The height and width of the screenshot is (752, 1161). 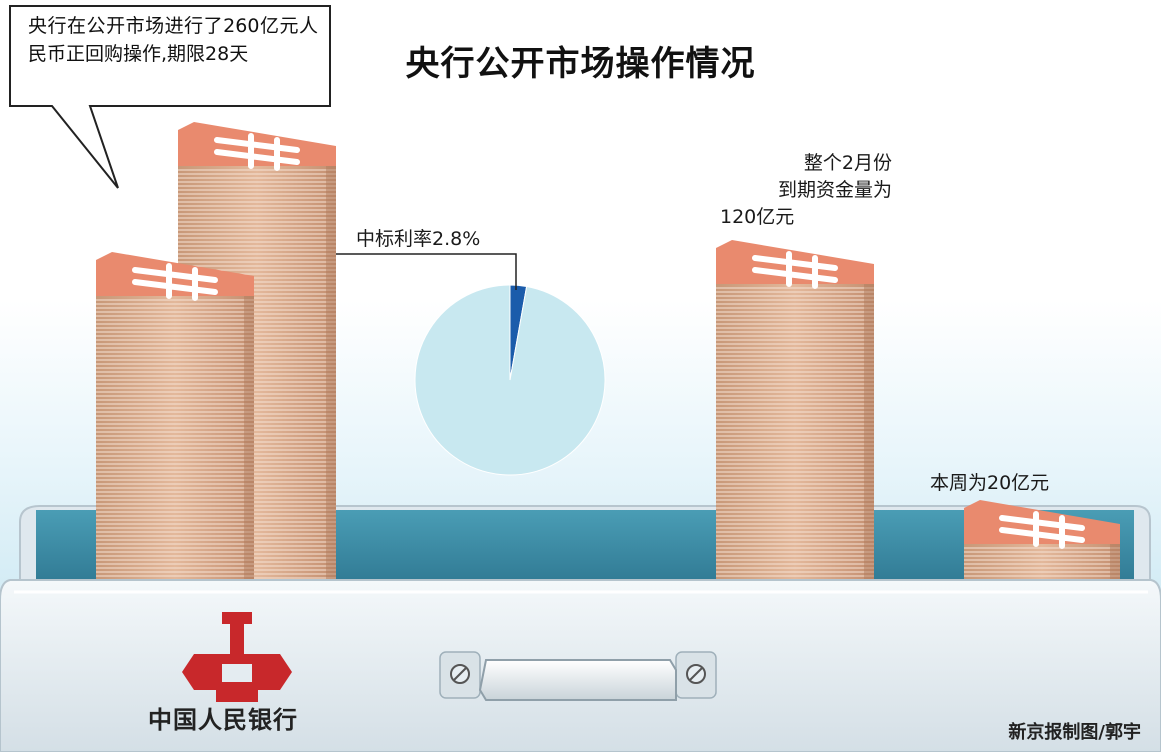 I want to click on stack-month, so click(x=795, y=416).